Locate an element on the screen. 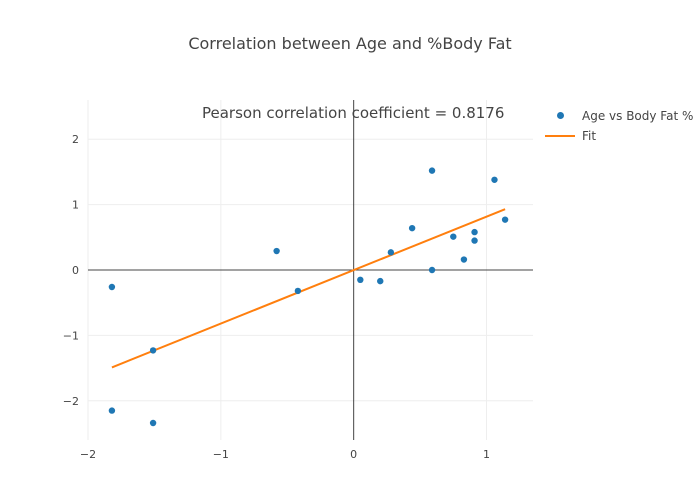  y-tick-label: 0 is located at coordinates (75, 270).